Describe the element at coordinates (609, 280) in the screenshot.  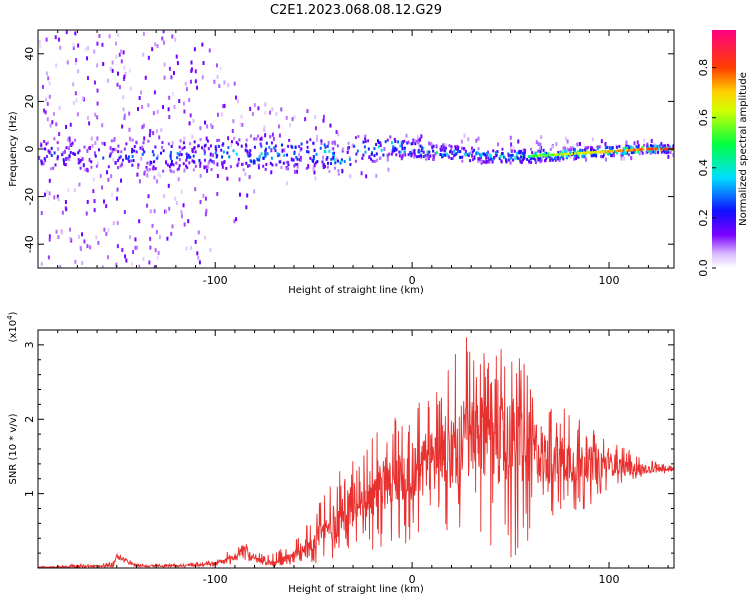
I see `x-tick-label: 100` at that location.